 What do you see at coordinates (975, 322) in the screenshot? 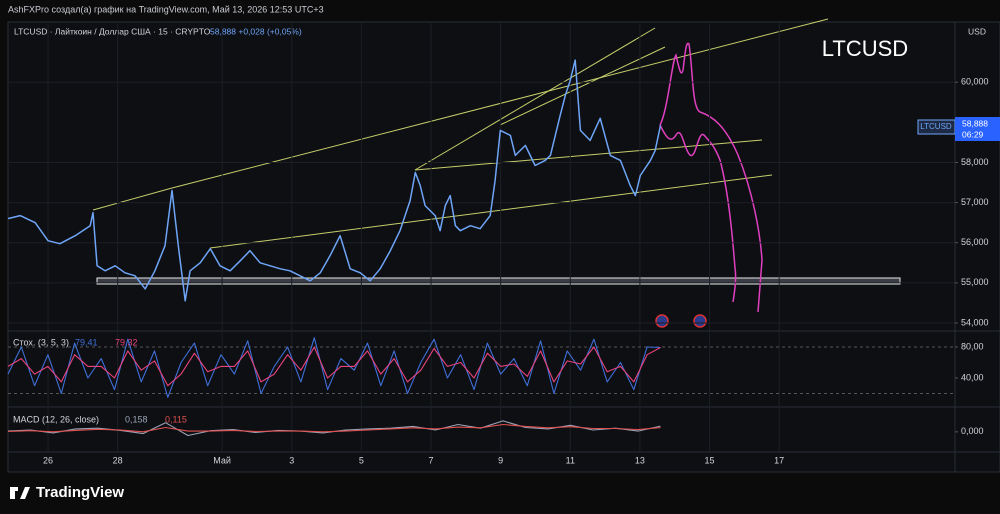
I see `y-tick-label: 54,000` at bounding box center [975, 322].